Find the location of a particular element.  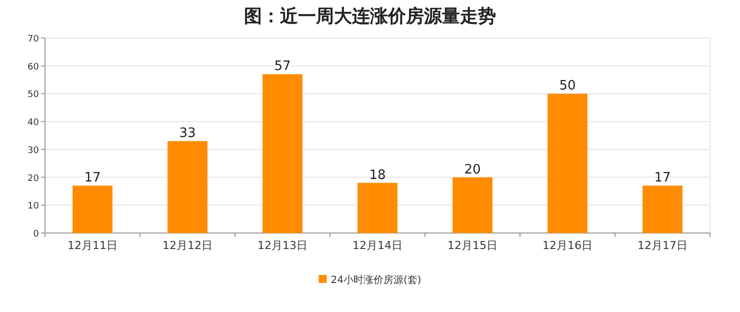

ytick: 30 is located at coordinates (33, 151).